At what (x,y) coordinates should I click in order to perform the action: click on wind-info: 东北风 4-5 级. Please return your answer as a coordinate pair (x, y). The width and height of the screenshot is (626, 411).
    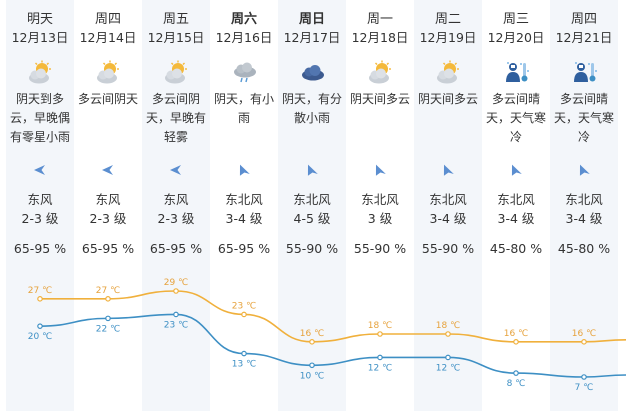
    Looking at the image, I should click on (312, 209).